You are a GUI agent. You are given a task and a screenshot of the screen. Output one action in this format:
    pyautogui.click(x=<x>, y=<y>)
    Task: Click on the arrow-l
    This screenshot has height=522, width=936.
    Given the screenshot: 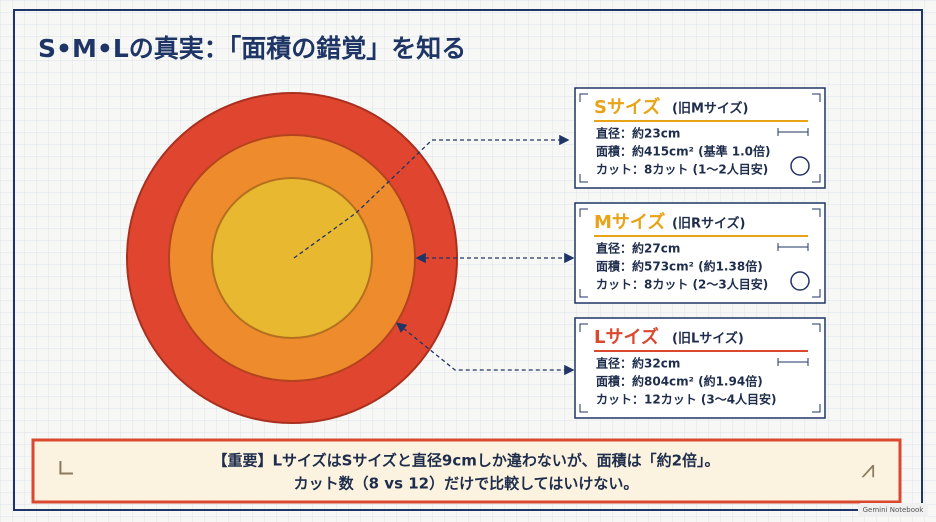 What is the action you would take?
    pyautogui.click(x=485, y=349)
    